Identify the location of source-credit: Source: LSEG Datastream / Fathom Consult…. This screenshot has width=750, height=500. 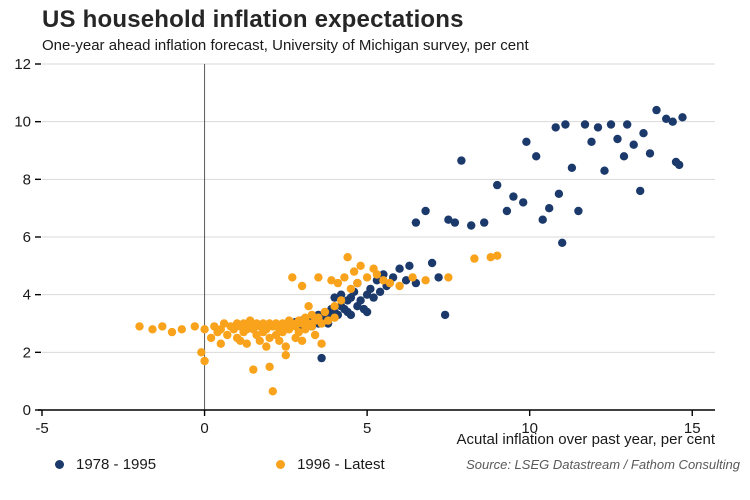
(603, 464).